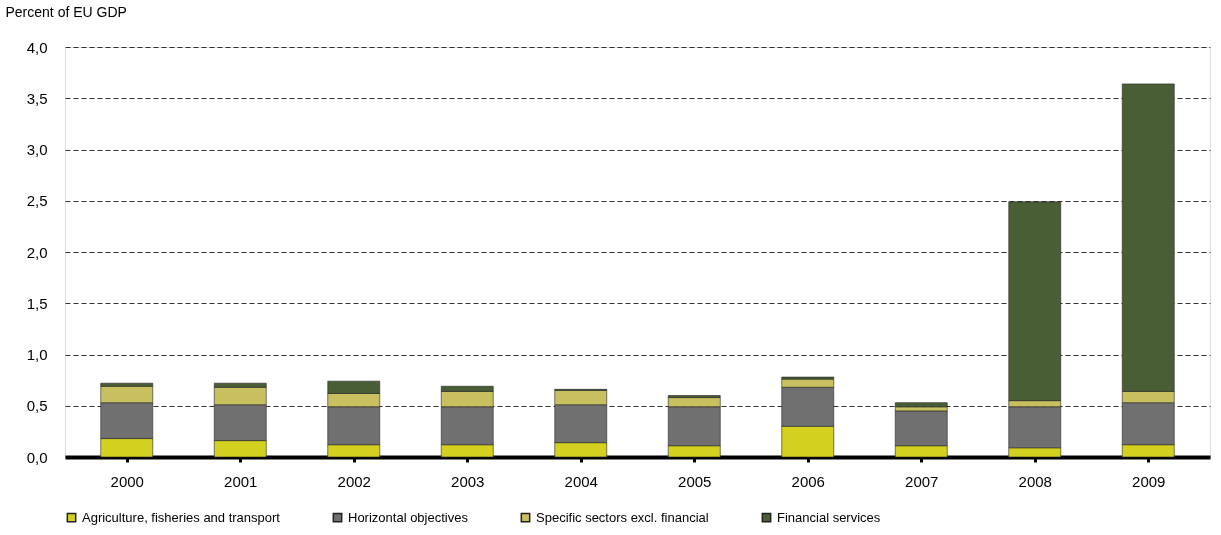 The width and height of the screenshot is (1221, 535). What do you see at coordinates (37, 406) in the screenshot?
I see `y-tick-label: 0,5` at bounding box center [37, 406].